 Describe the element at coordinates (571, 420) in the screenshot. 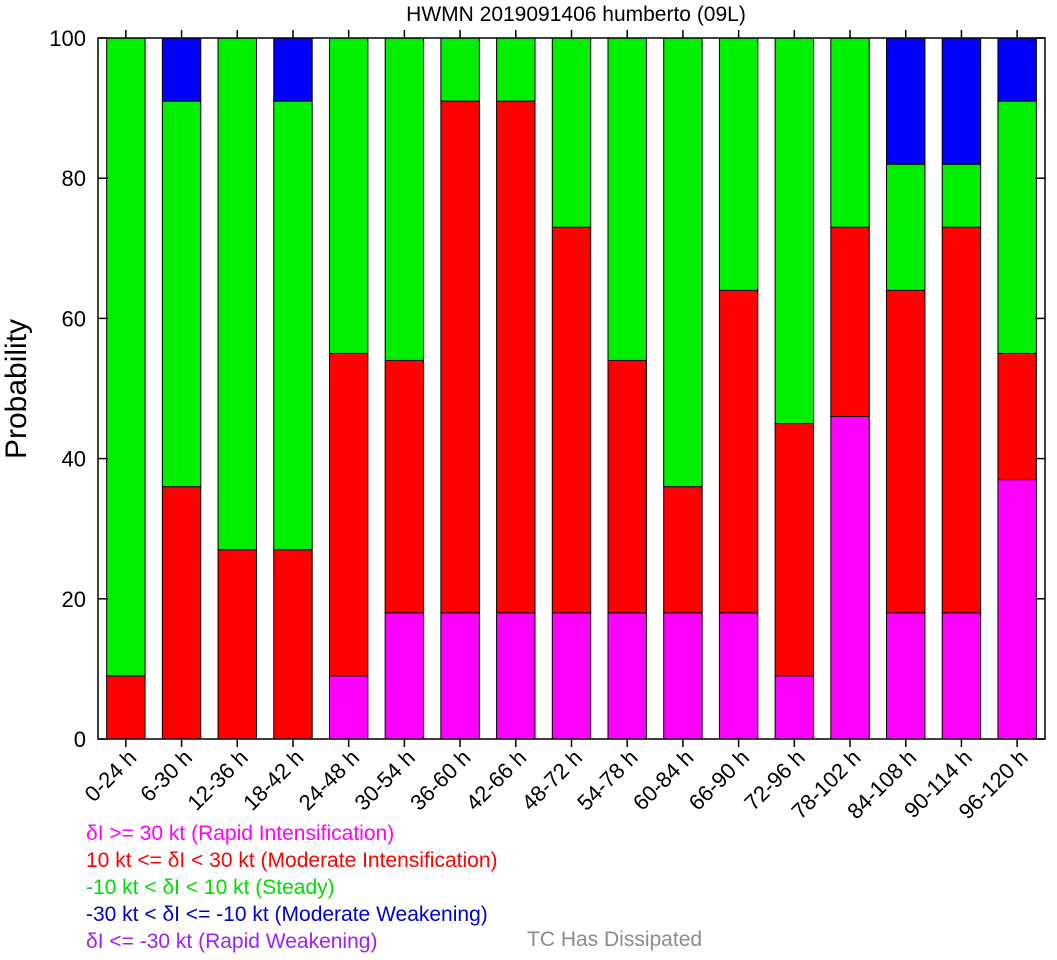

I see `bar-48-72h-moderate-intensification` at that location.